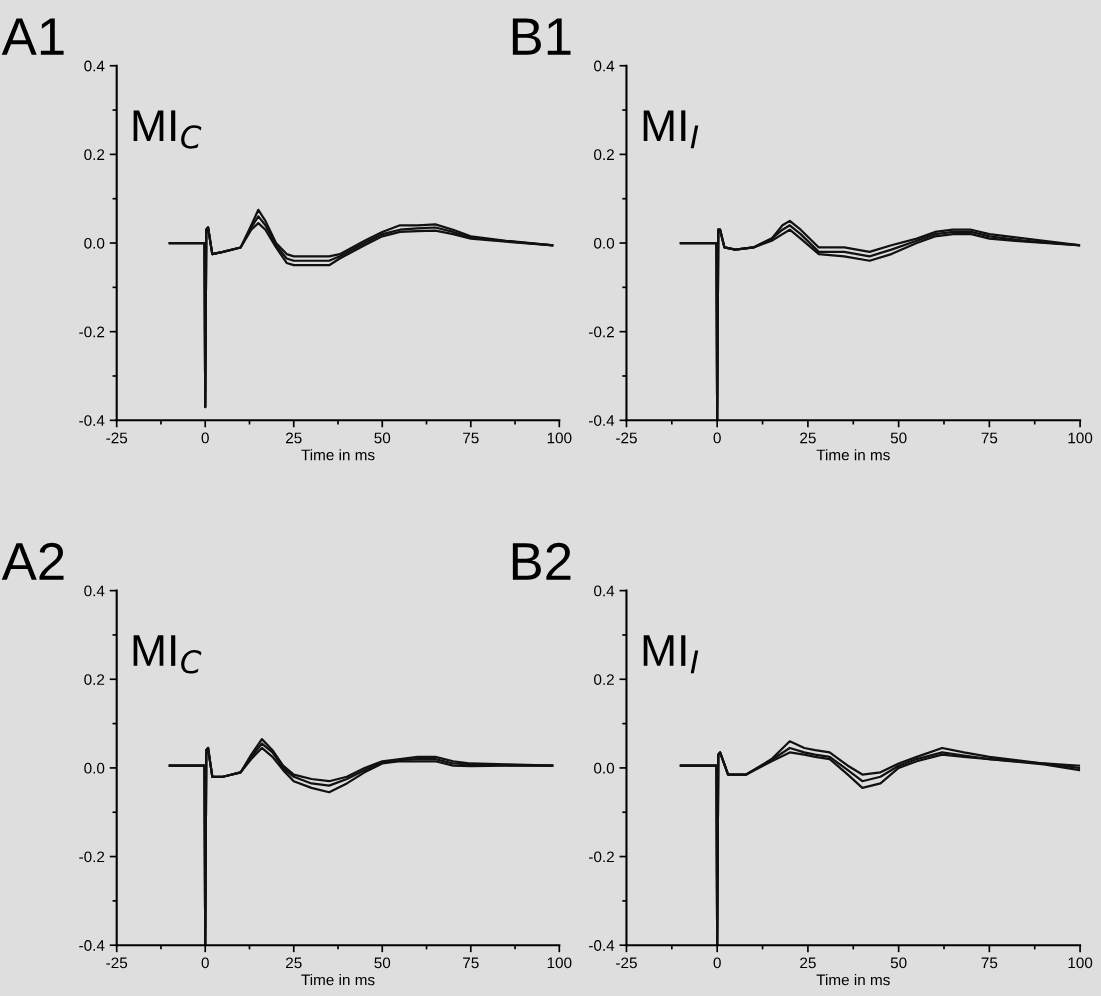  What do you see at coordinates (32, 36) in the screenshot?
I see `text: A1` at bounding box center [32, 36].